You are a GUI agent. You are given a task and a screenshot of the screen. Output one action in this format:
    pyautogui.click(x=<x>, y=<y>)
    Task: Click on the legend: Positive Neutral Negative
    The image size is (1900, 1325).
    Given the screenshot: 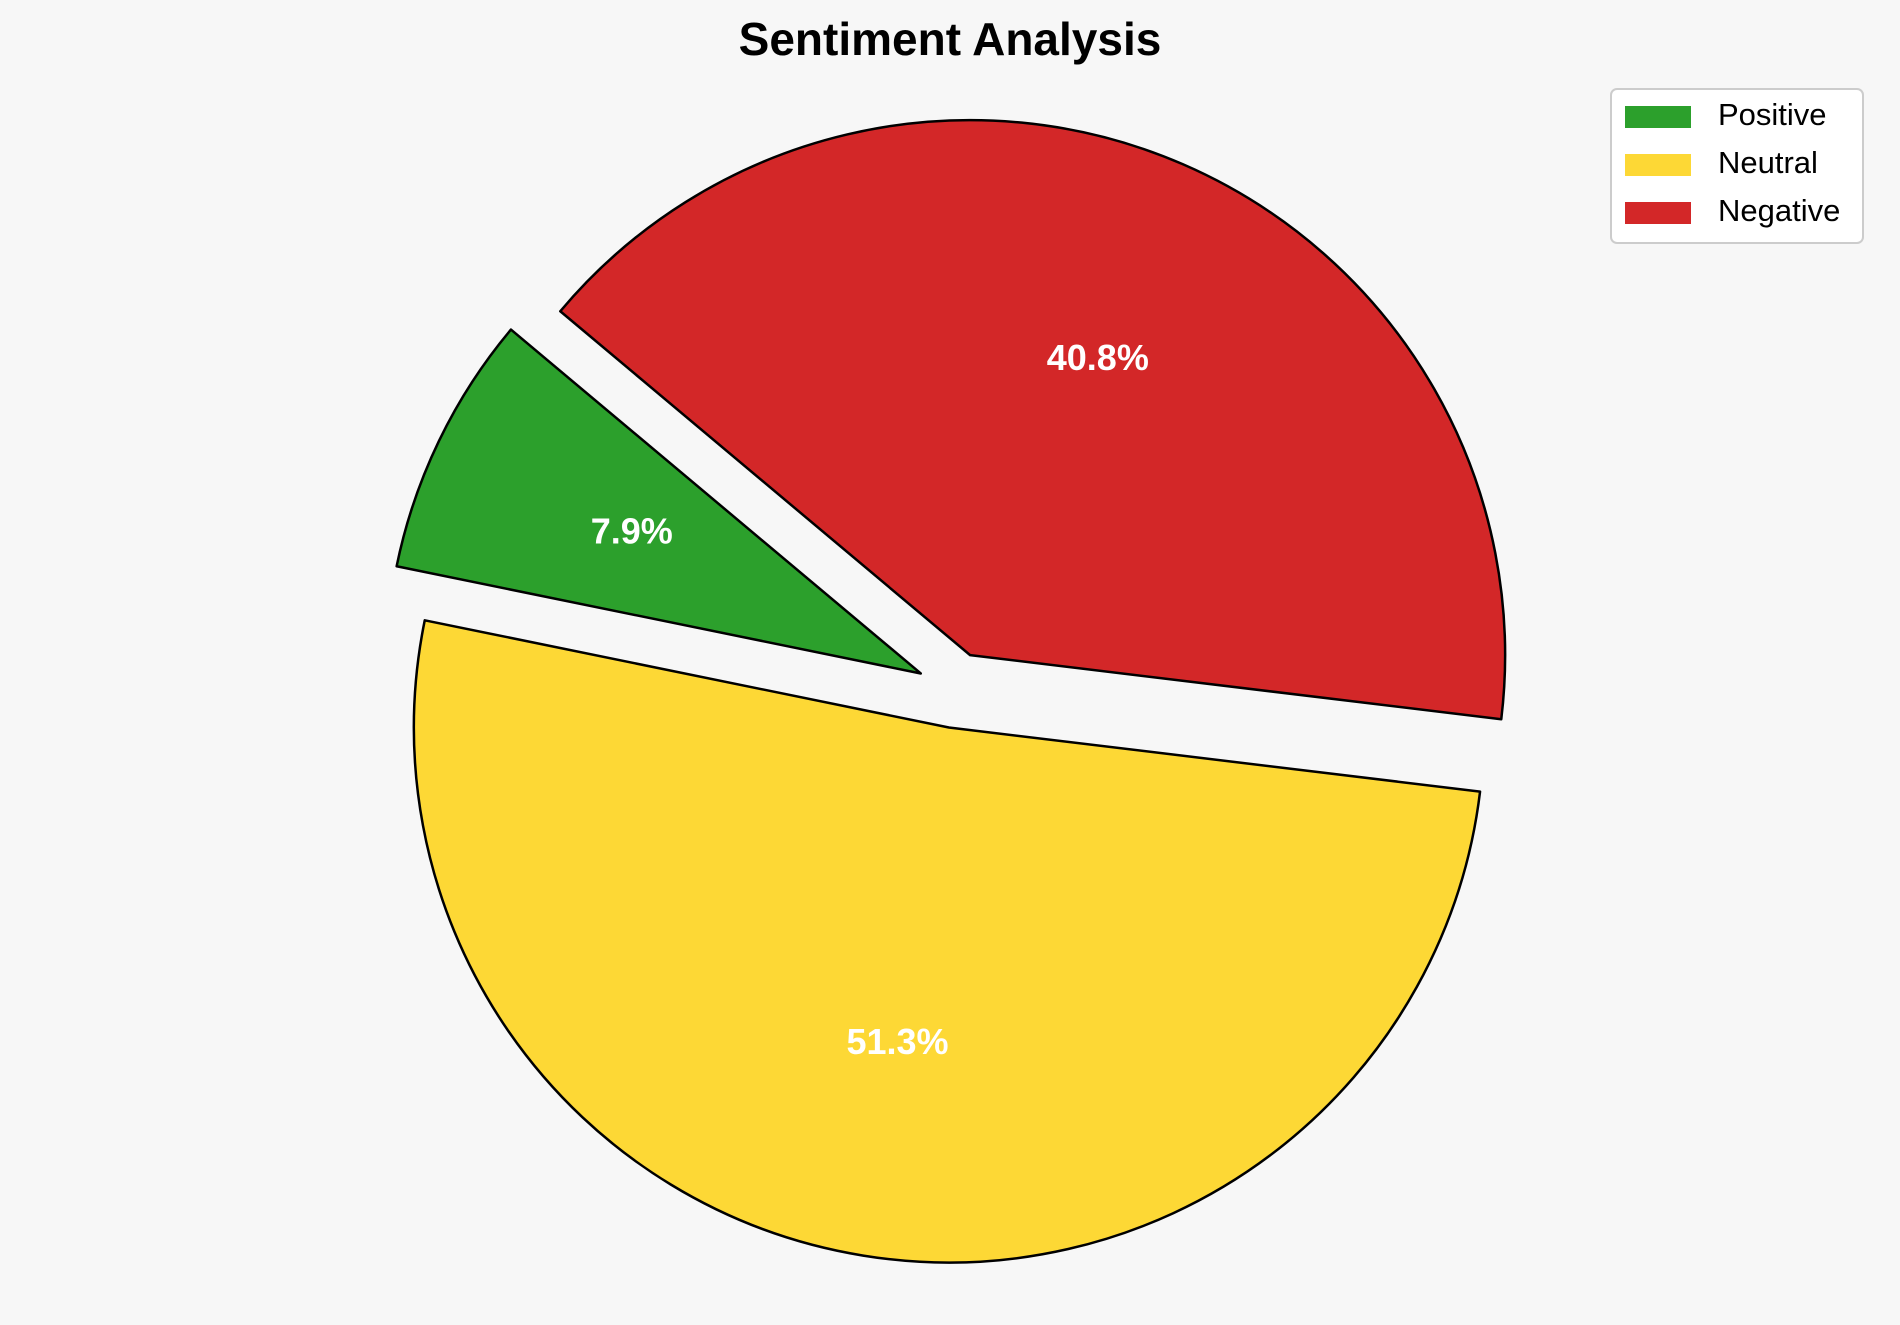 What is the action you would take?
    pyautogui.click(x=1737, y=166)
    